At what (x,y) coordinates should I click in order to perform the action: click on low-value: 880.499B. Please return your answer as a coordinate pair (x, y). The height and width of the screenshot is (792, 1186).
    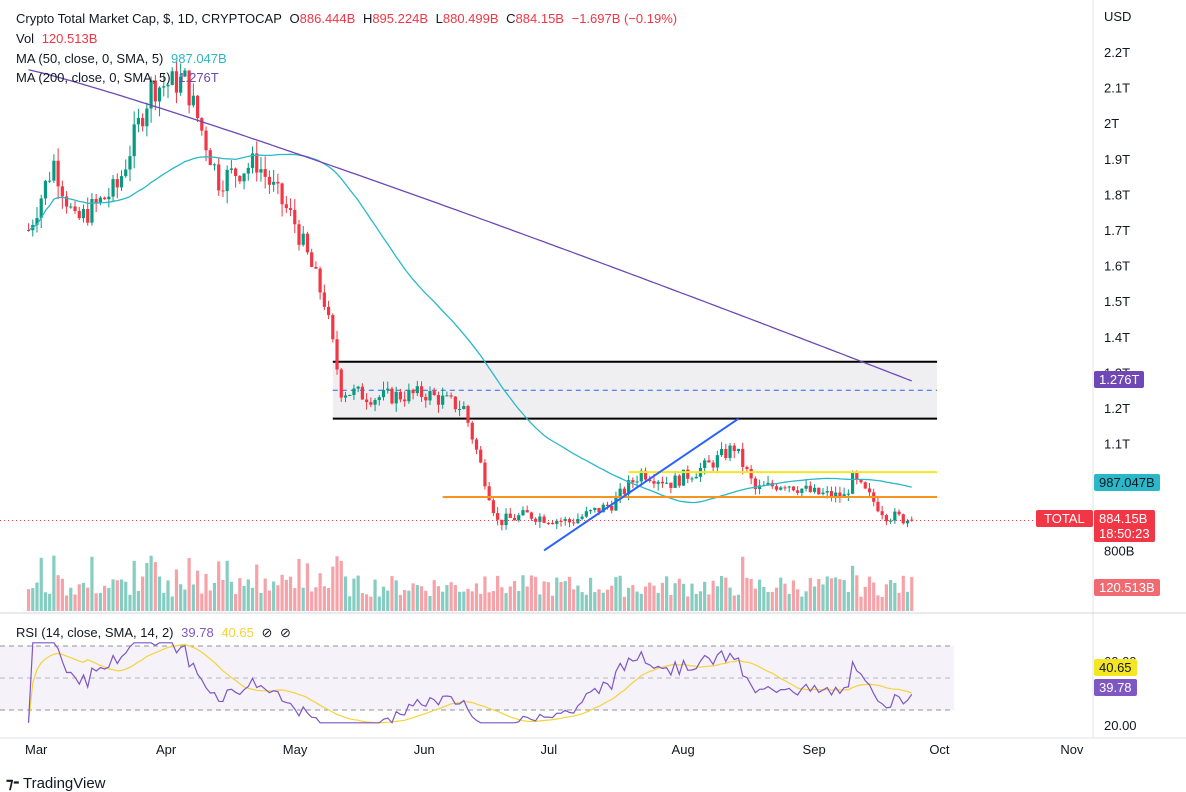
    Looking at the image, I should click on (470, 18).